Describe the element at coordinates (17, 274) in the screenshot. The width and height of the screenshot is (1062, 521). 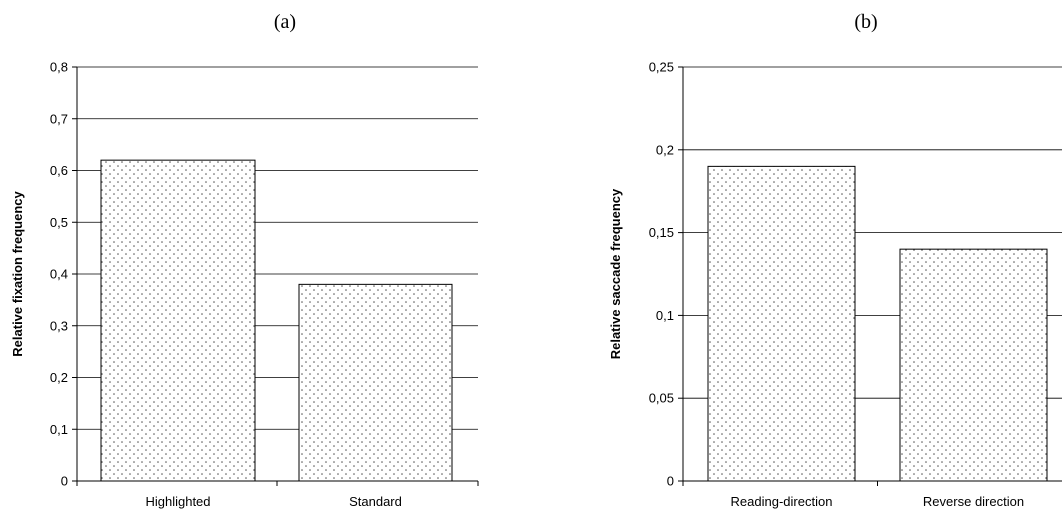
I see `y-axis-label: Relative fixation frequency` at that location.